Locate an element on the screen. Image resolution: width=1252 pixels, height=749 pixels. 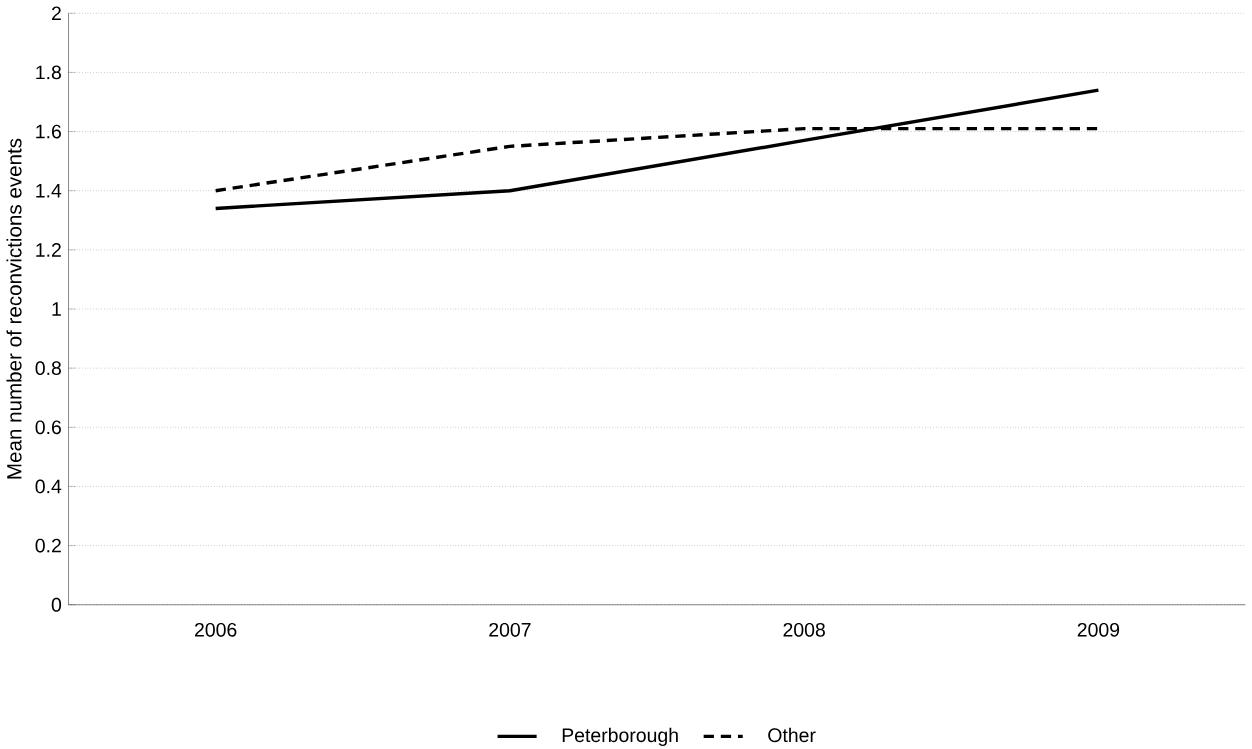
y-tick-label: 2 is located at coordinates (56, 13).